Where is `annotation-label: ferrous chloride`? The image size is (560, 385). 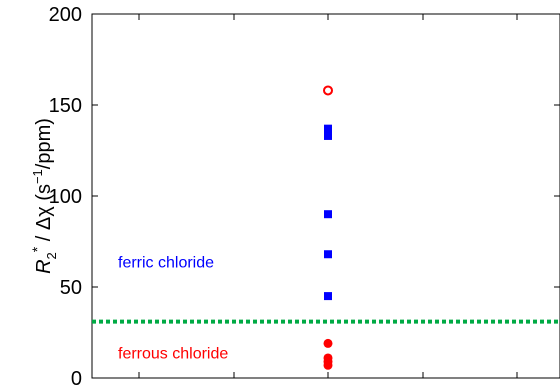 annotation-label: ferrous chloride is located at coordinates (173, 354).